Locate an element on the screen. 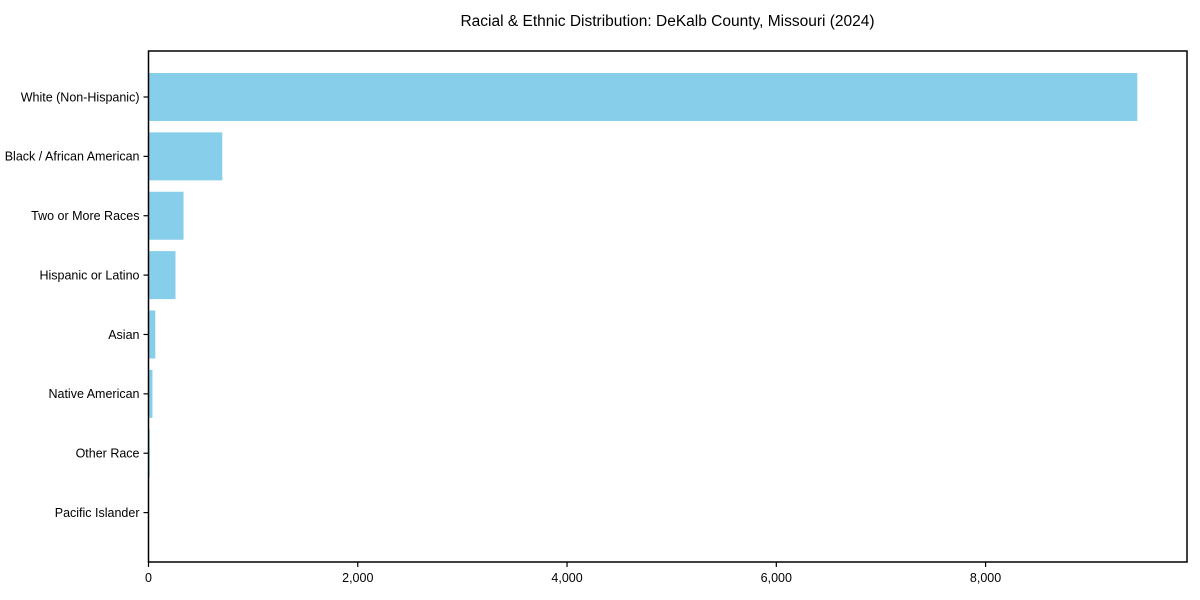  category-label: Two or More Races is located at coordinates (85, 216).